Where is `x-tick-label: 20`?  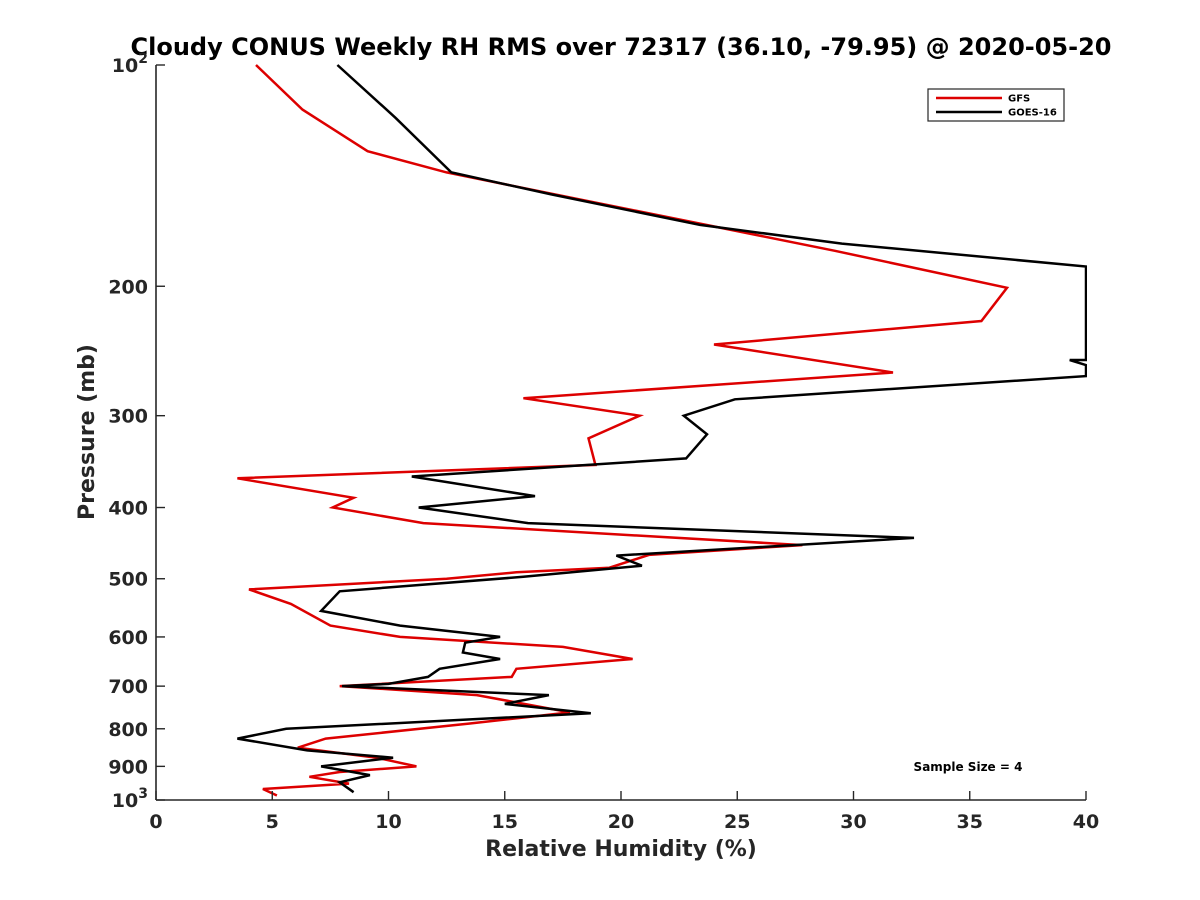
x-tick-label: 20 is located at coordinates (621, 822).